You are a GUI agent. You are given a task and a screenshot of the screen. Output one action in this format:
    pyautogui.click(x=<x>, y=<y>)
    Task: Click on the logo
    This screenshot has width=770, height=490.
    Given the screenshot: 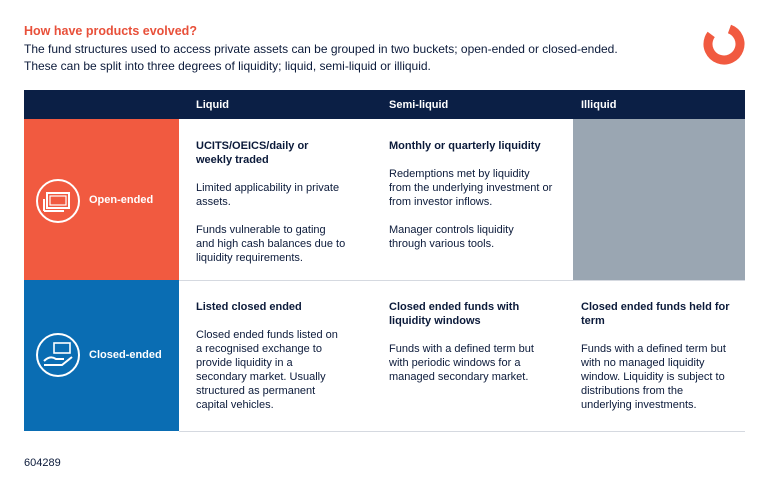 What is the action you would take?
    pyautogui.click(x=724, y=44)
    